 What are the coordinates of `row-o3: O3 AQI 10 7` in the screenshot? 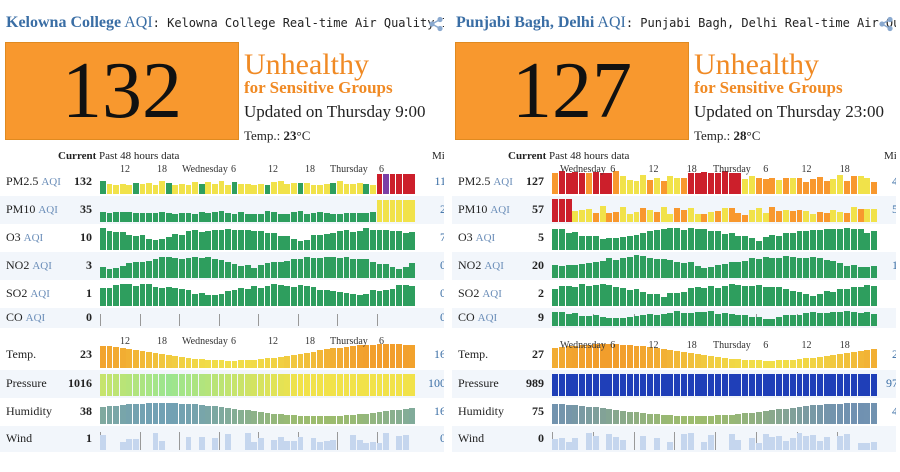 It's located at (222, 238).